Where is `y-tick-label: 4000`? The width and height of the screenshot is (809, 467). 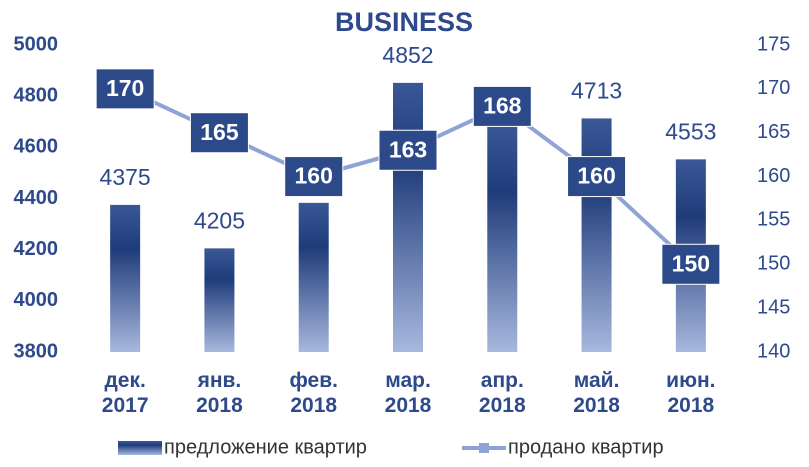 y-tick-label: 4000 is located at coordinates (36, 300).